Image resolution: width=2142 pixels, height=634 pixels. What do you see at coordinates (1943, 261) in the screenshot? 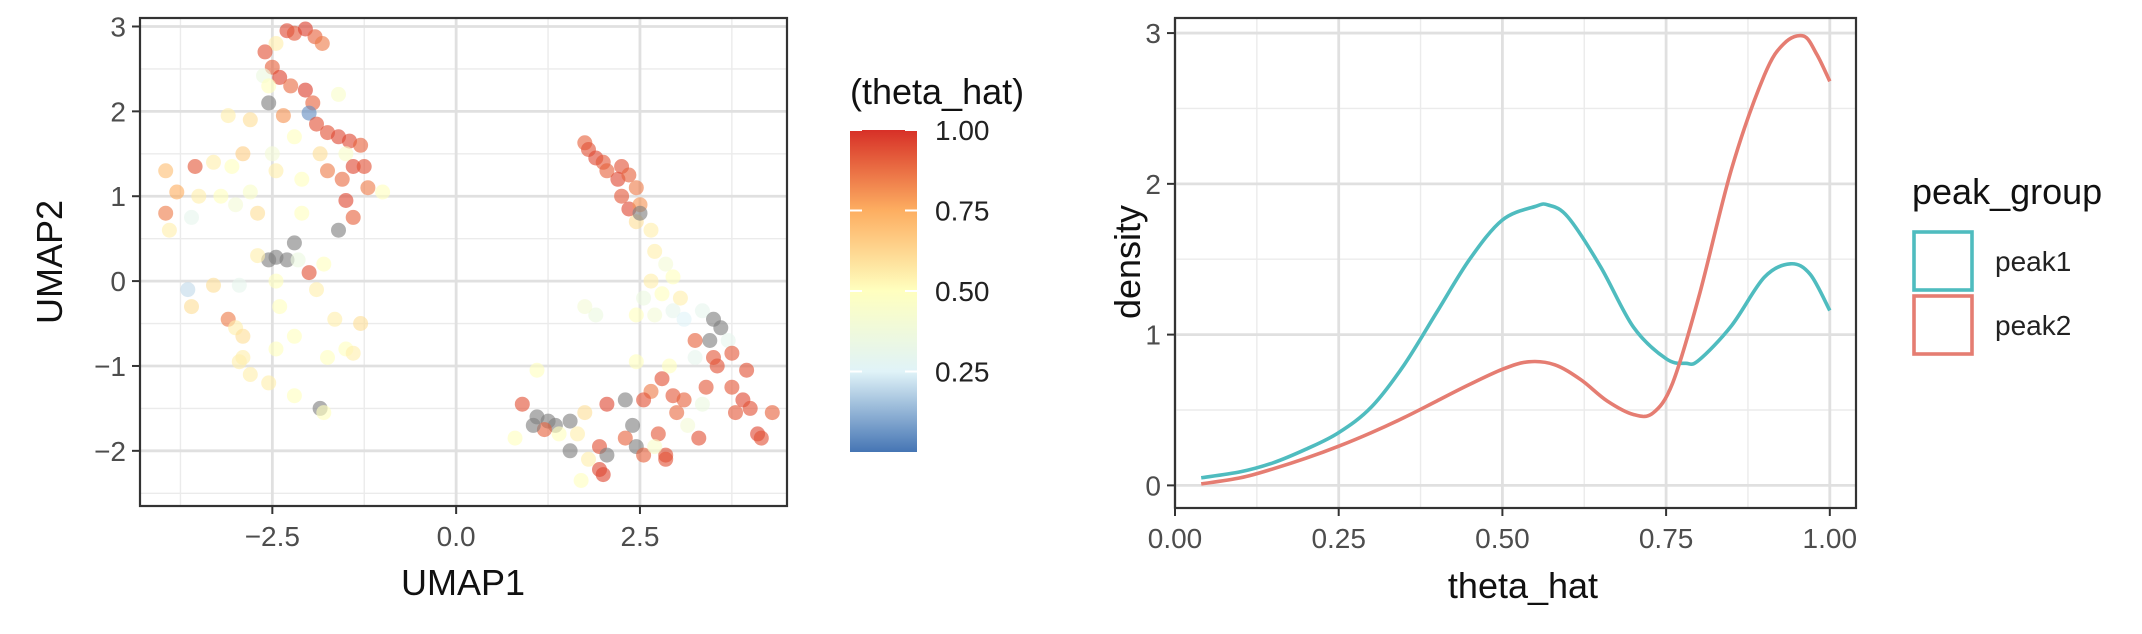
I see `legend-key-peak1` at bounding box center [1943, 261].